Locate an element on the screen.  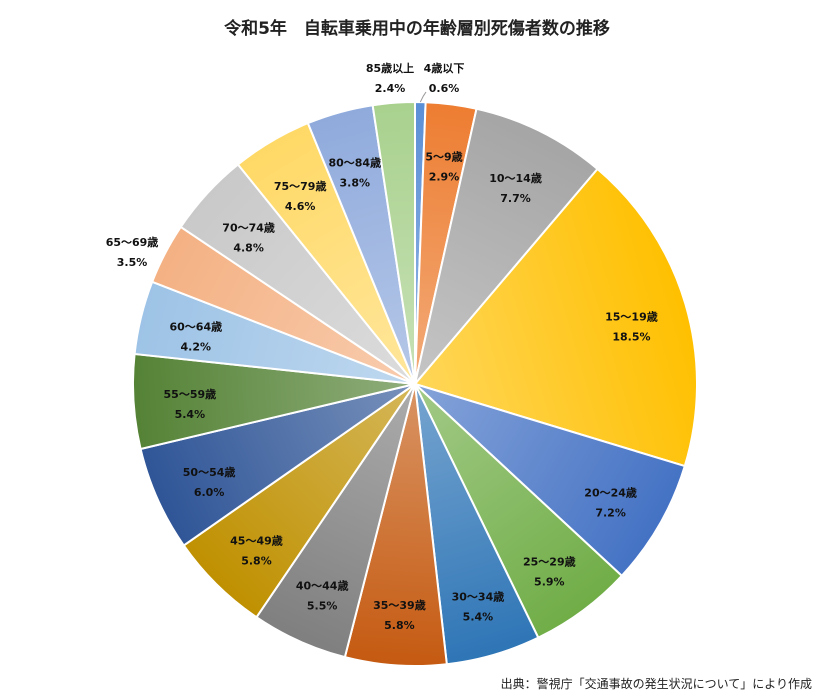
slice-label-5-9: 5～9歳 is located at coordinates (443, 156).